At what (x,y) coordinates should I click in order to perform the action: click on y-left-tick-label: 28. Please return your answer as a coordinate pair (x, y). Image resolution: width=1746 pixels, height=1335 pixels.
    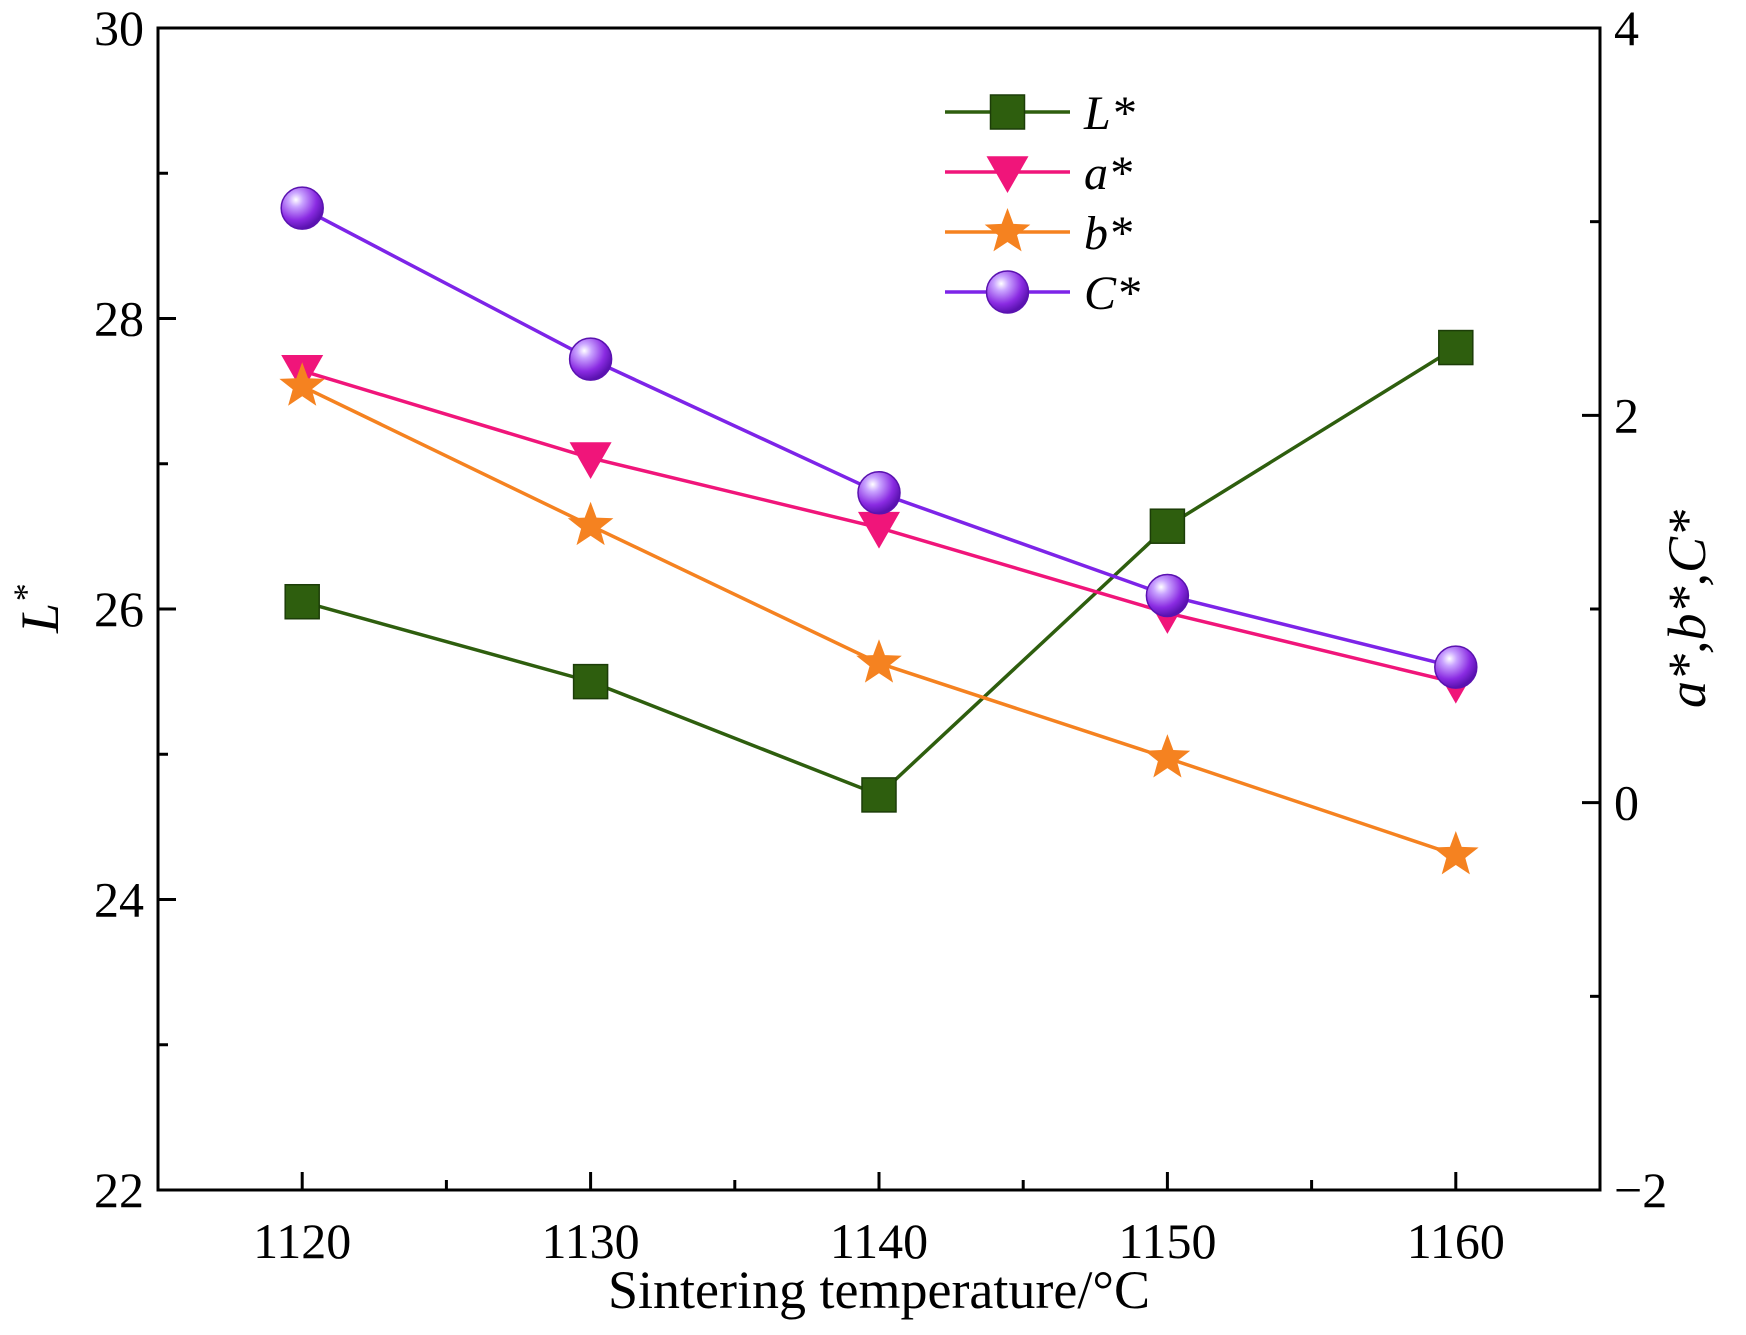
    Looking at the image, I should click on (119, 319).